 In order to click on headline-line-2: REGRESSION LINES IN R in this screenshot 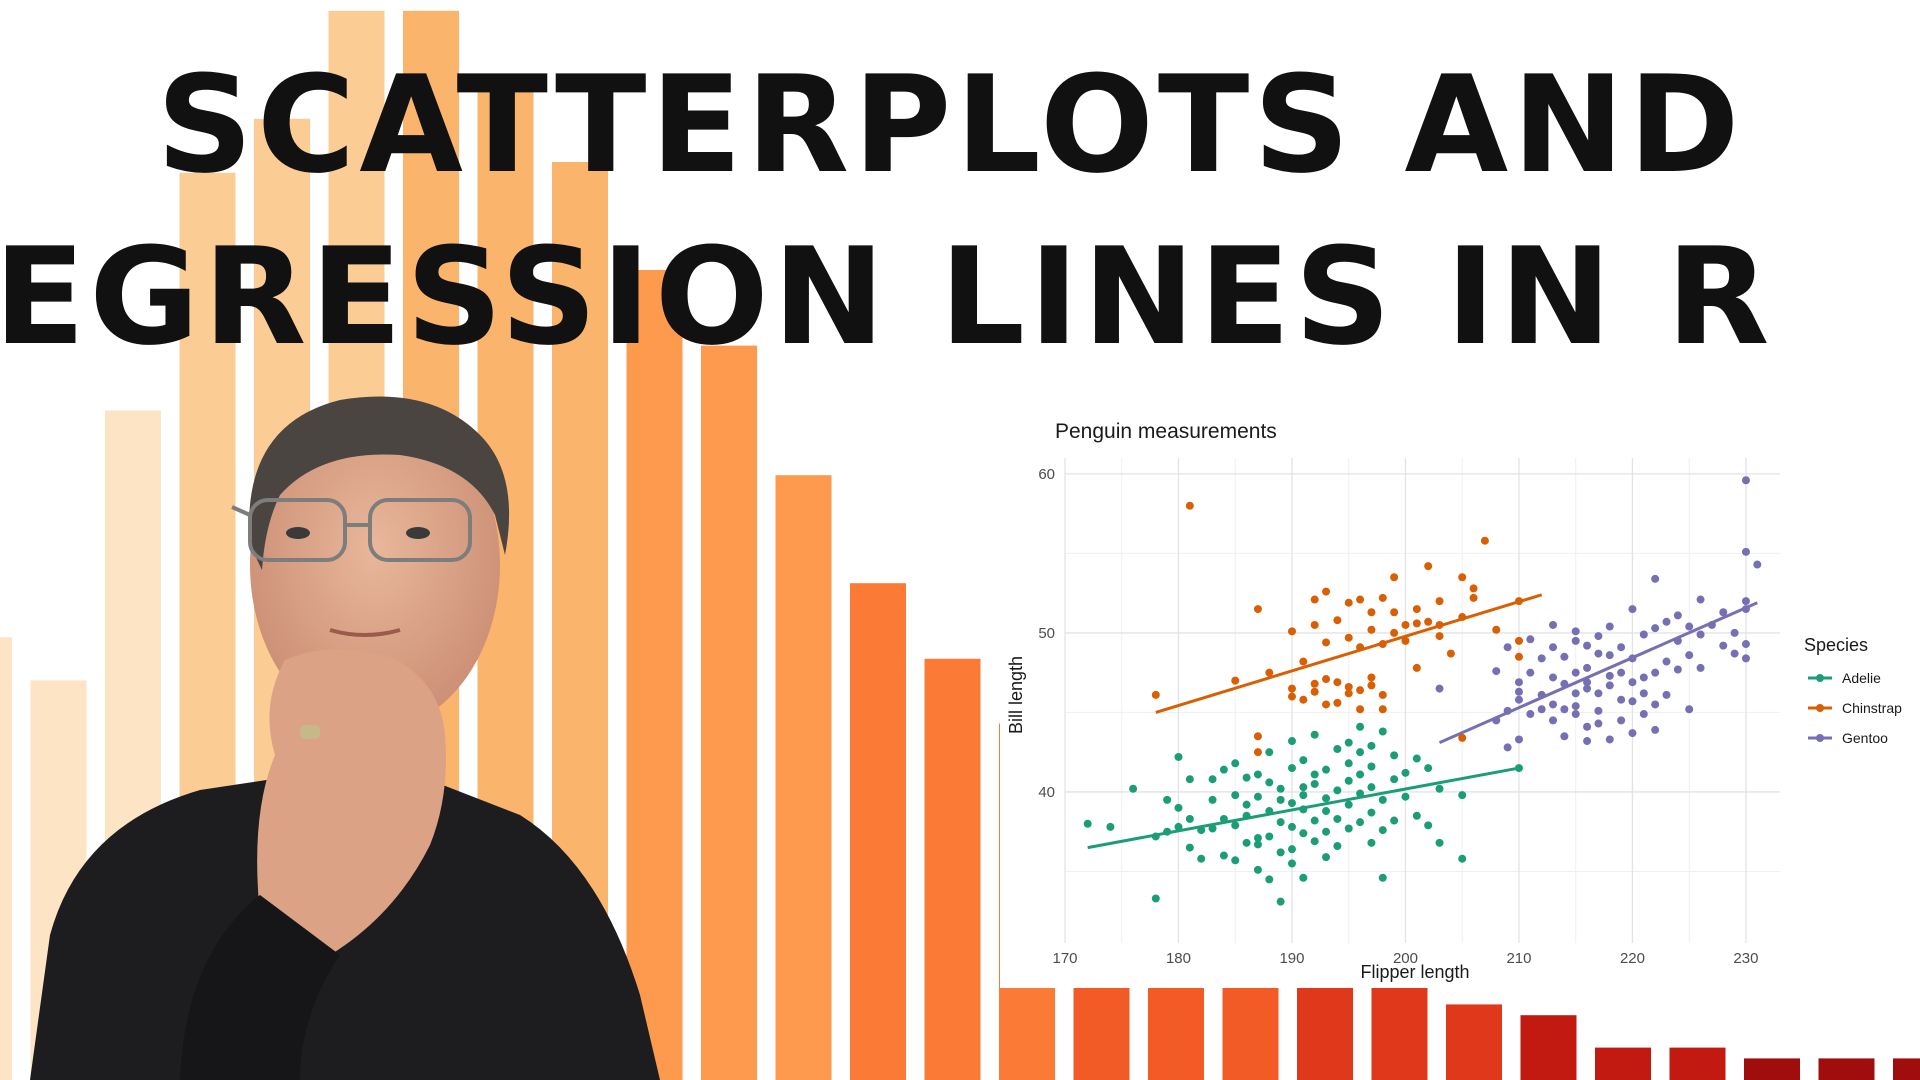, I will do `click(887, 297)`.